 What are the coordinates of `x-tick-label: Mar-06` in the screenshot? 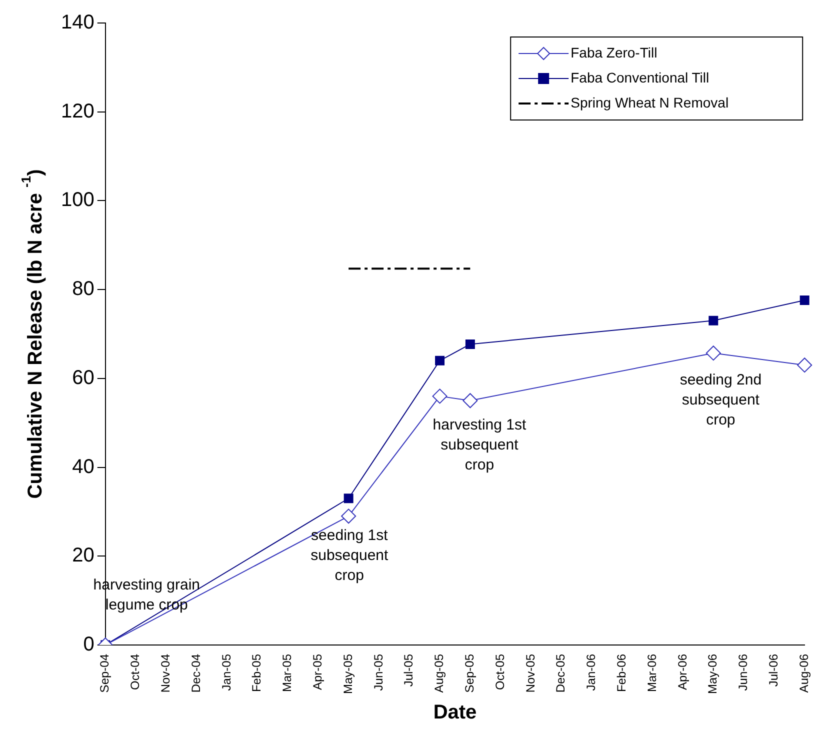 It's located at (651, 673).